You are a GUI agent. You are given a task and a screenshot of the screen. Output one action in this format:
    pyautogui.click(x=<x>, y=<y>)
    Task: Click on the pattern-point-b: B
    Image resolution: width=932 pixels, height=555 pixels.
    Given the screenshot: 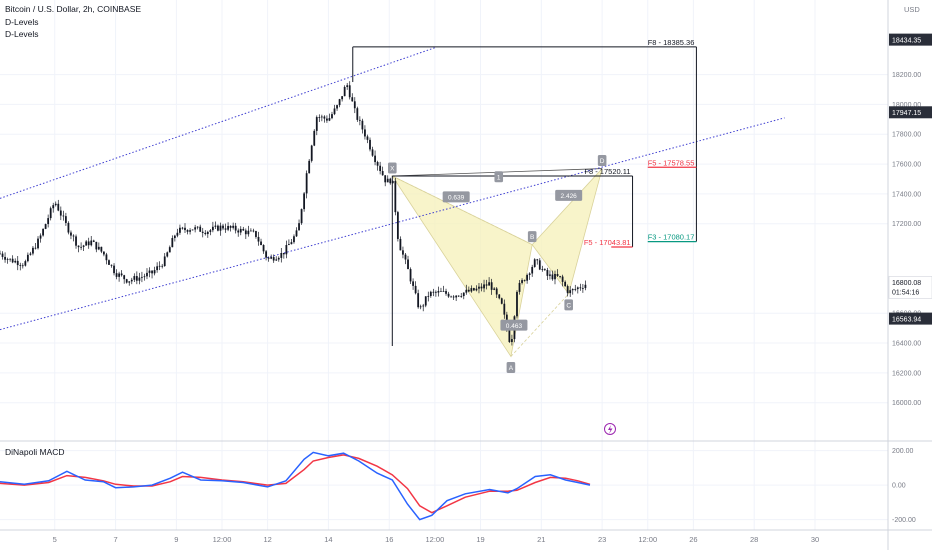 What is the action you would take?
    pyautogui.click(x=532, y=237)
    